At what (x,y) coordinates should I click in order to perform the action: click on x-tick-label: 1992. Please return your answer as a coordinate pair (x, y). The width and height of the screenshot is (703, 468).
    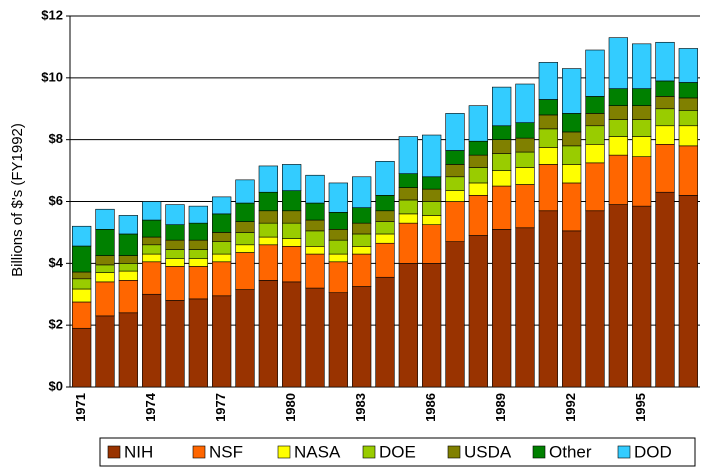
    Looking at the image, I should click on (570, 407).